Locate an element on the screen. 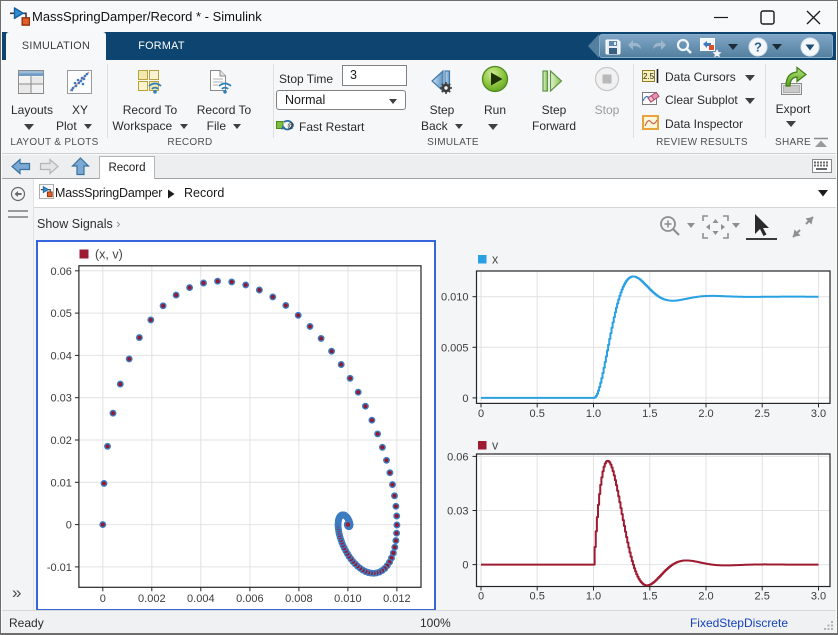  svg-text: 0.01 is located at coordinates (60, 483).